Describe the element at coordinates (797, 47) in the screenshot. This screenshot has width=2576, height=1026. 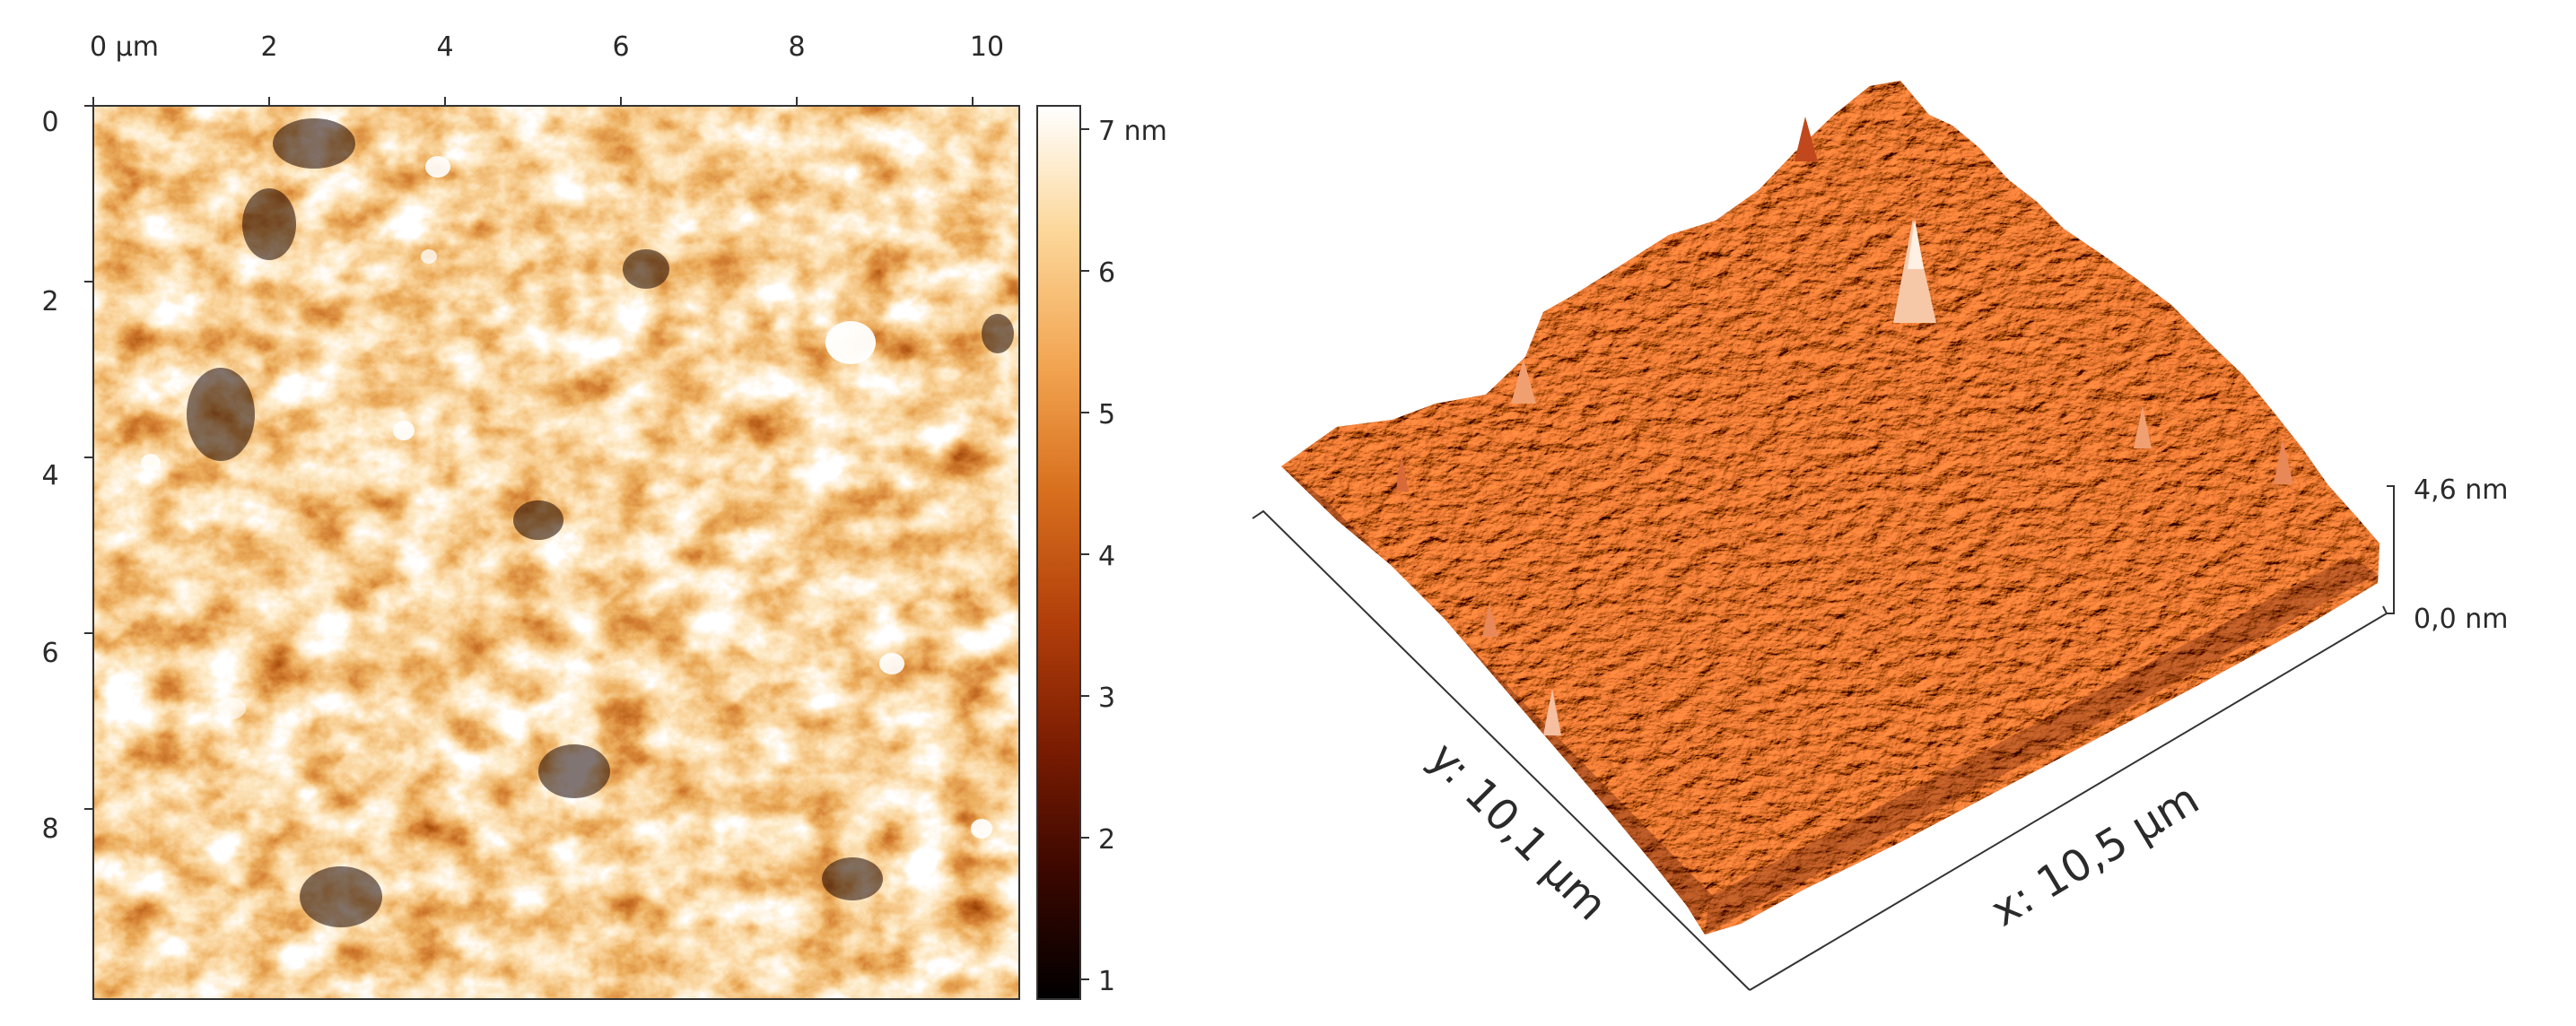
I see `afm-2d-x-tick: 8` at that location.